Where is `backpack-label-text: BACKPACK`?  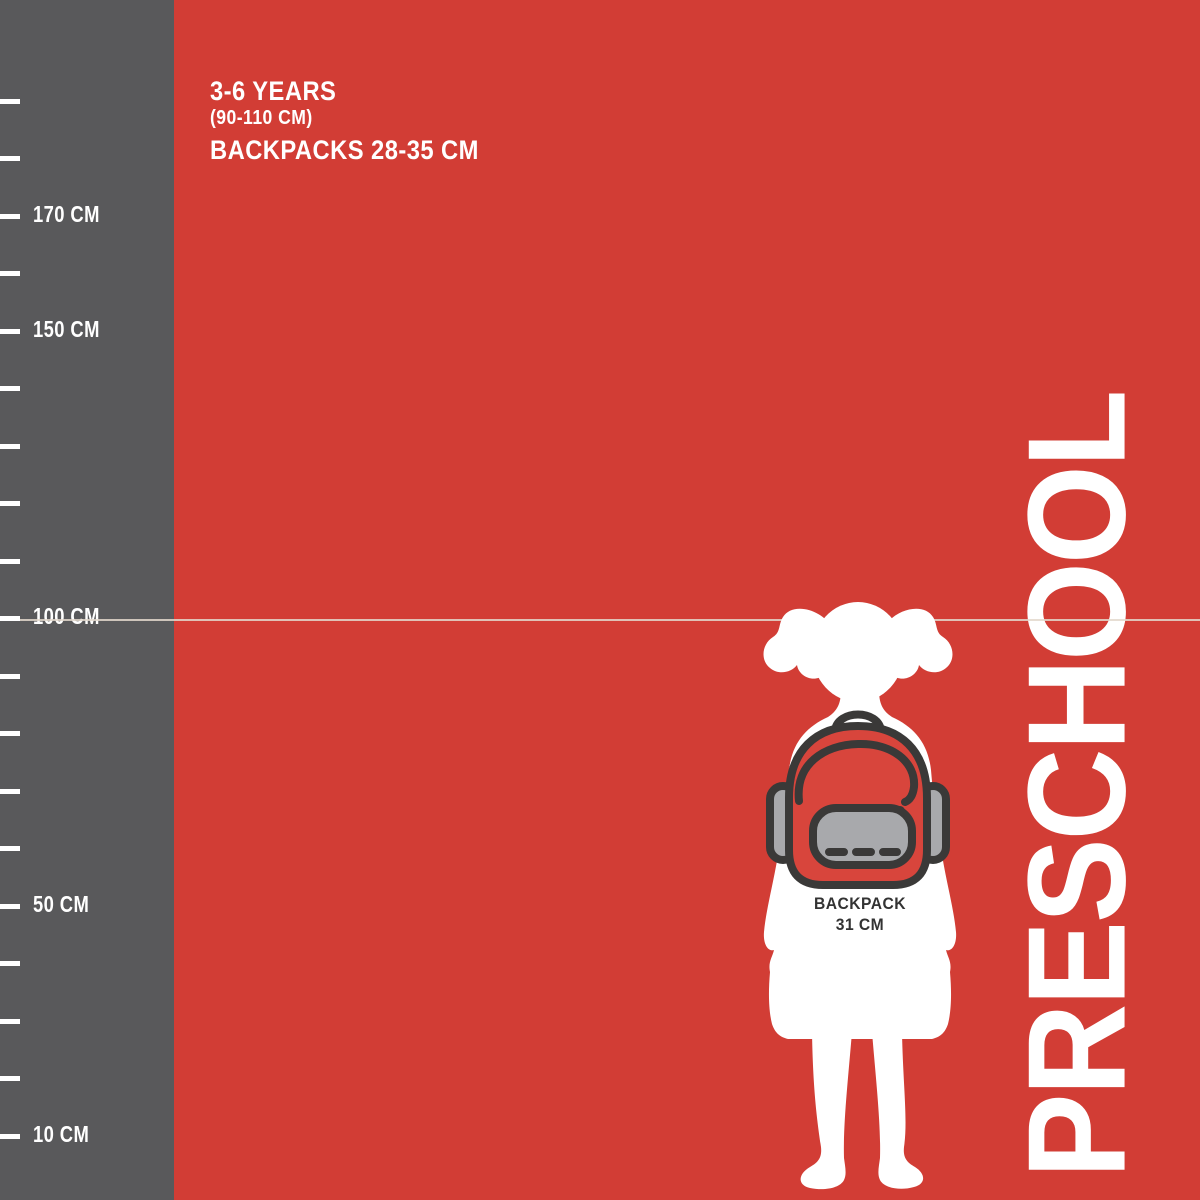
backpack-label-text: BACKPACK is located at coordinates (859, 903).